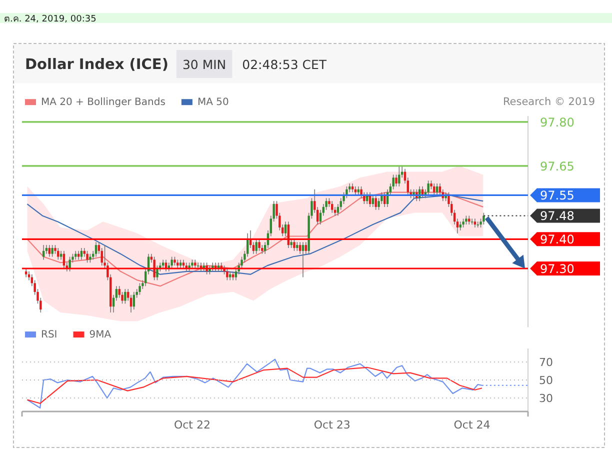 The width and height of the screenshot is (612, 451). I want to click on ref-line-label: 97.40, so click(557, 239).